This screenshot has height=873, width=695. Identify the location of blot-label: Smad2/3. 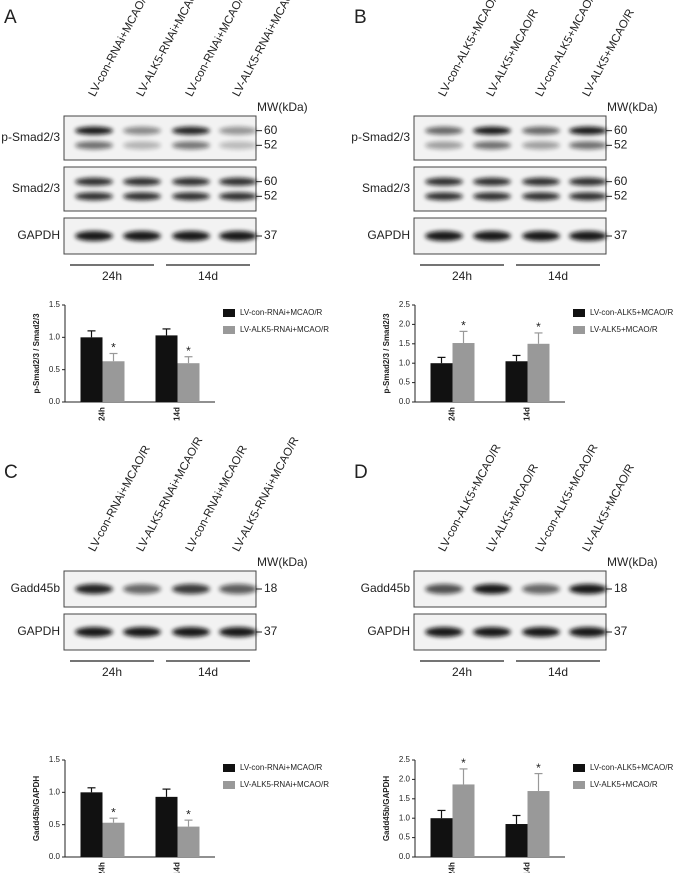
(36, 188).